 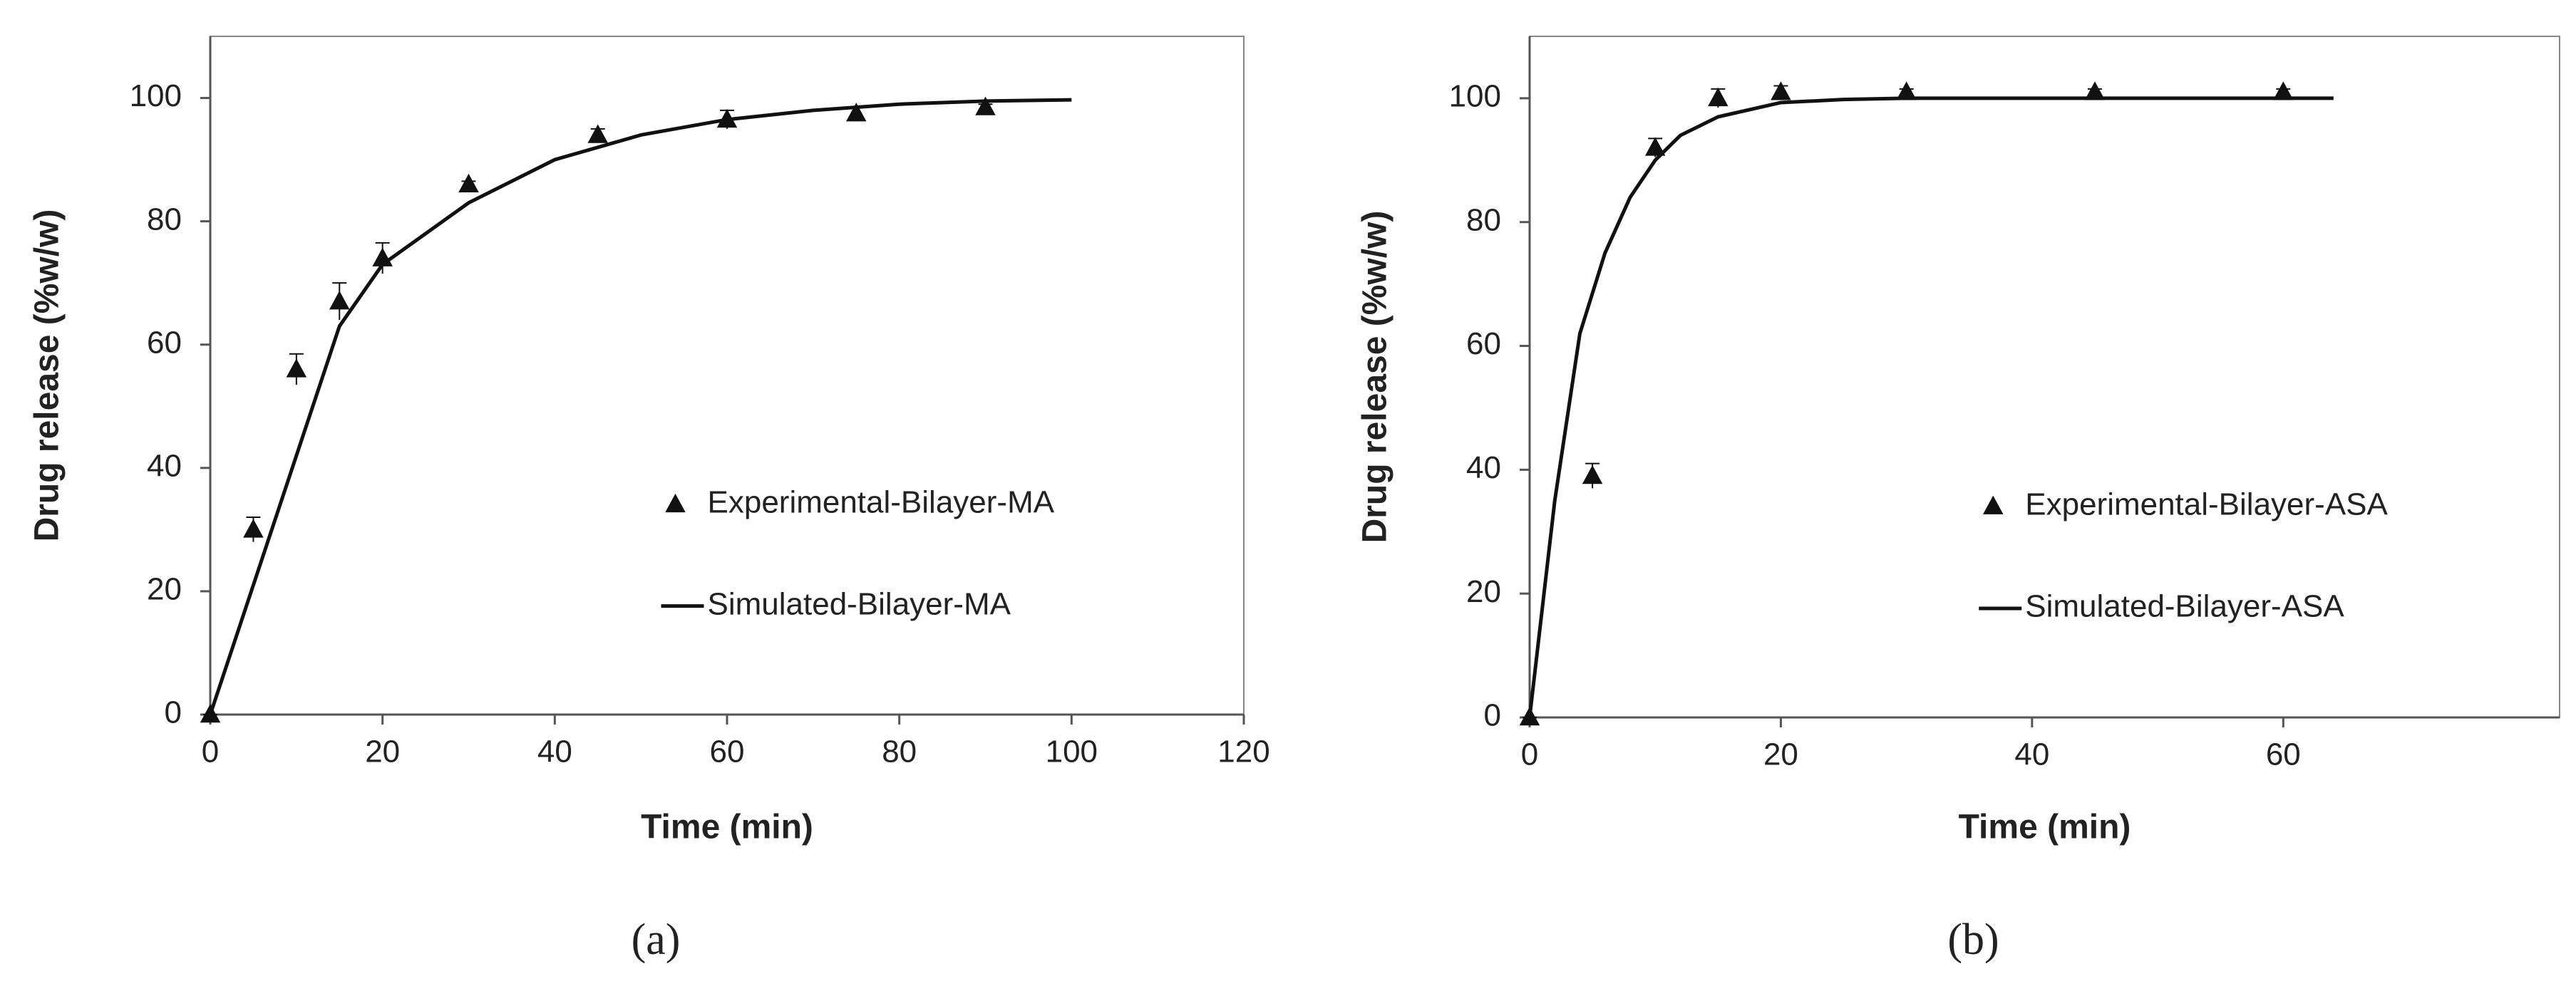 I want to click on legend-label: Experimental-Bilayer-MA, so click(x=881, y=502).